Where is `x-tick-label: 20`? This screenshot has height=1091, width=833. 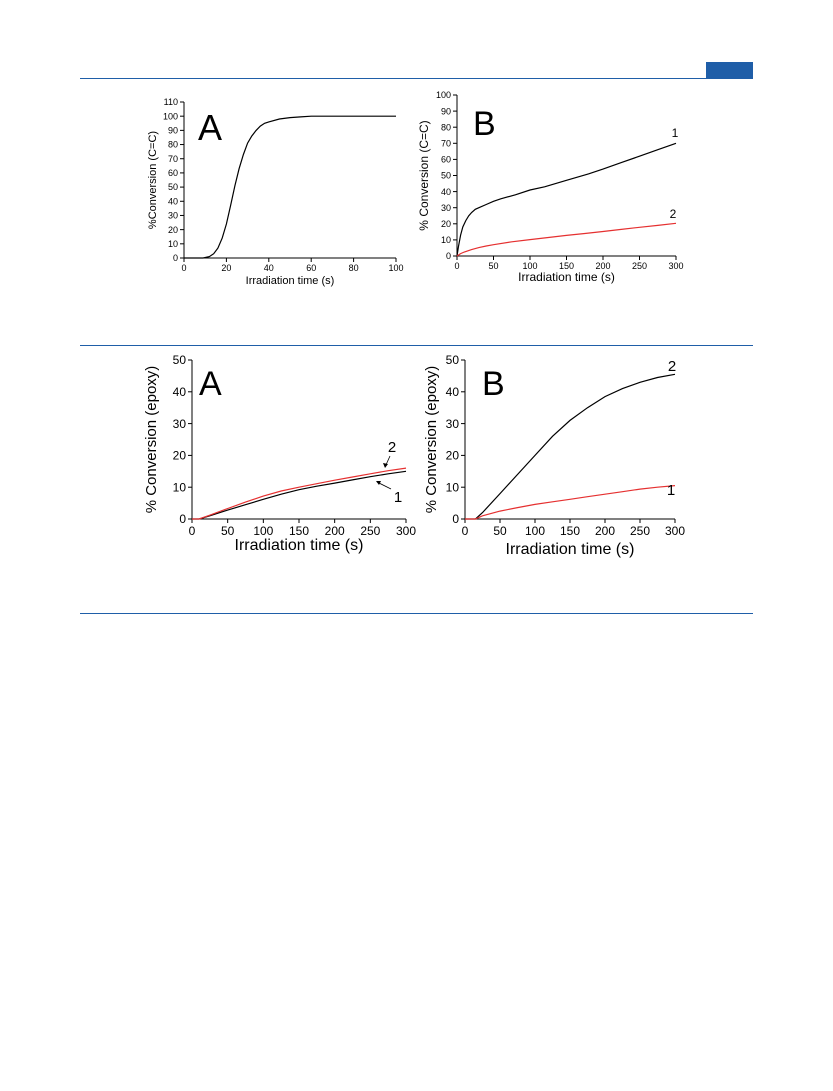
x-tick-label: 20 is located at coordinates (226, 268).